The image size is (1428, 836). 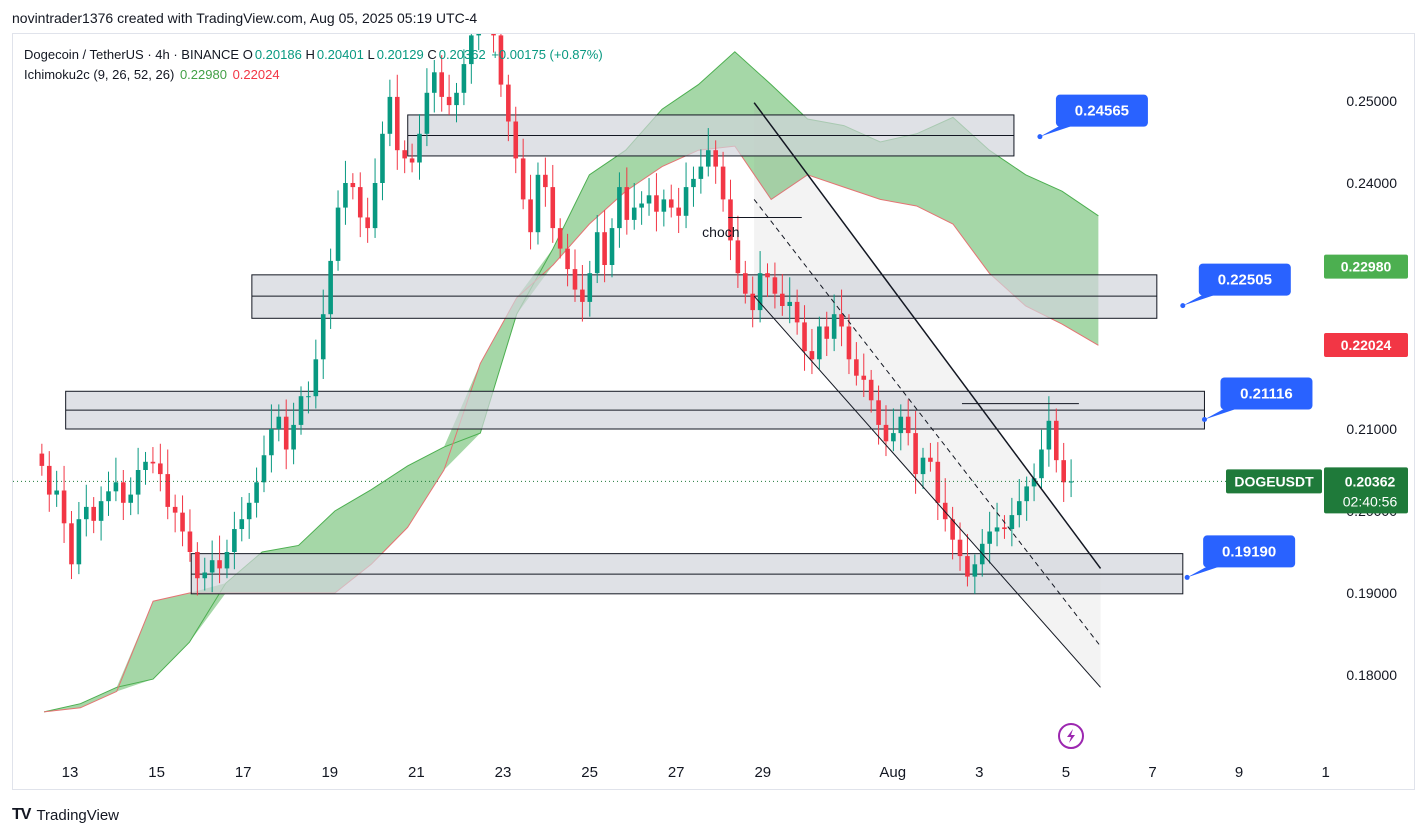 I want to click on x-tick-label: 21, so click(x=416, y=772).